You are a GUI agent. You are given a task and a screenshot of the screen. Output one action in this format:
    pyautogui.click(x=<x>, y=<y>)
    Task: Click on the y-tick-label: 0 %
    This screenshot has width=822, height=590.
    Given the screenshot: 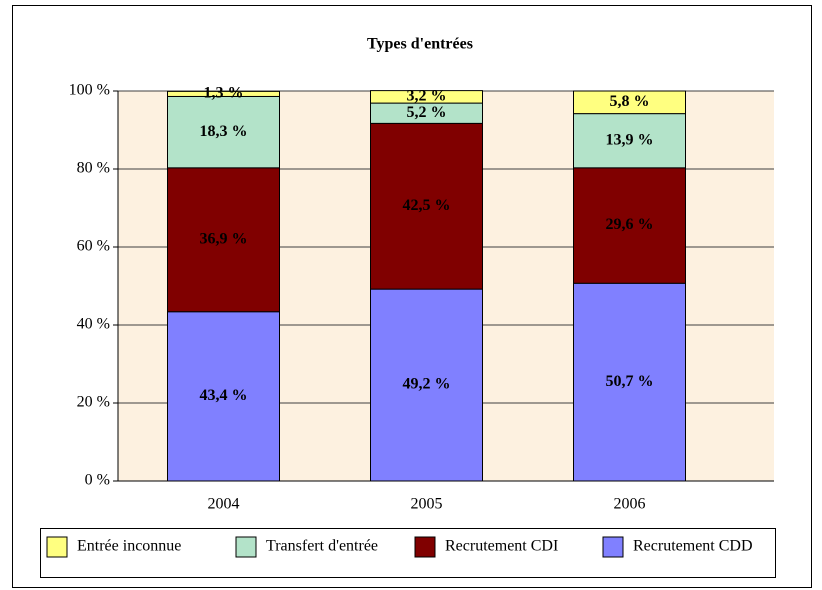 What is the action you would take?
    pyautogui.click(x=97, y=480)
    